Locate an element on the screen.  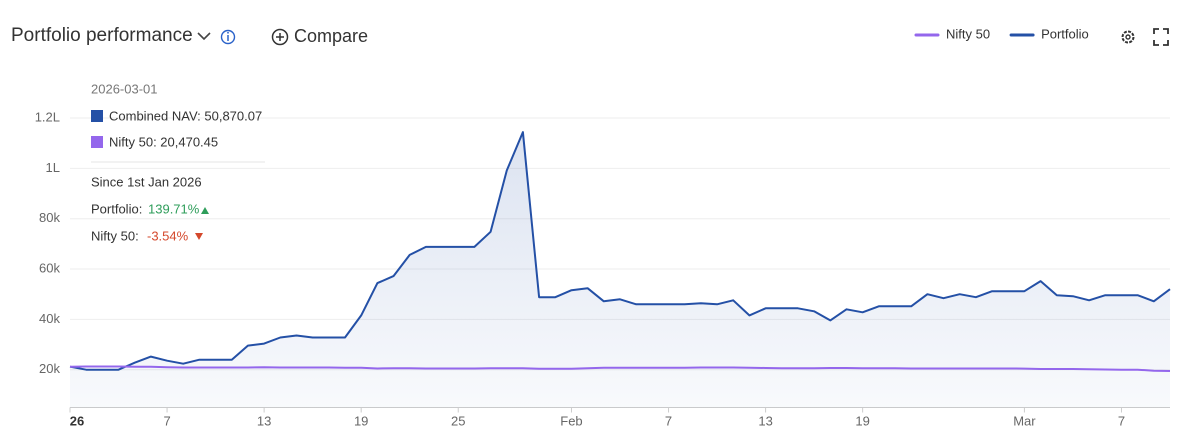
nifty-swatch is located at coordinates (97, 142).